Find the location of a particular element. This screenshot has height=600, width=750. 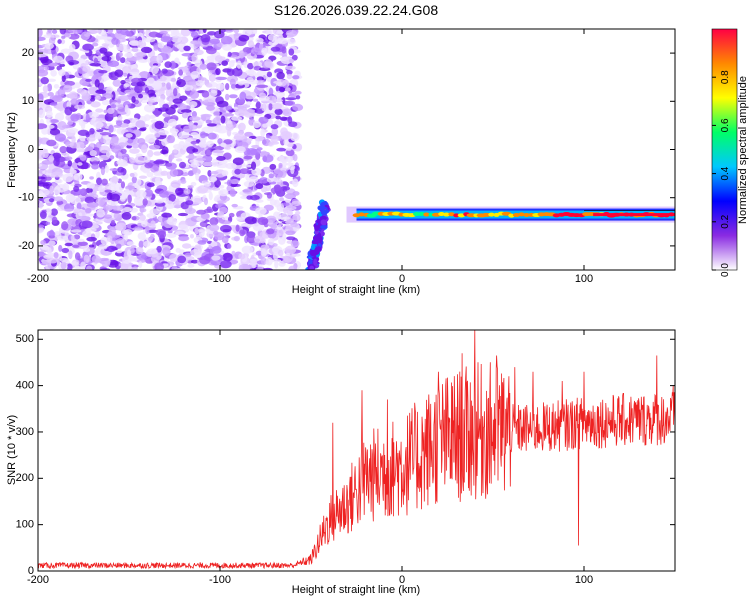

colorbar-tick-label: 0.2 is located at coordinates (725, 221).